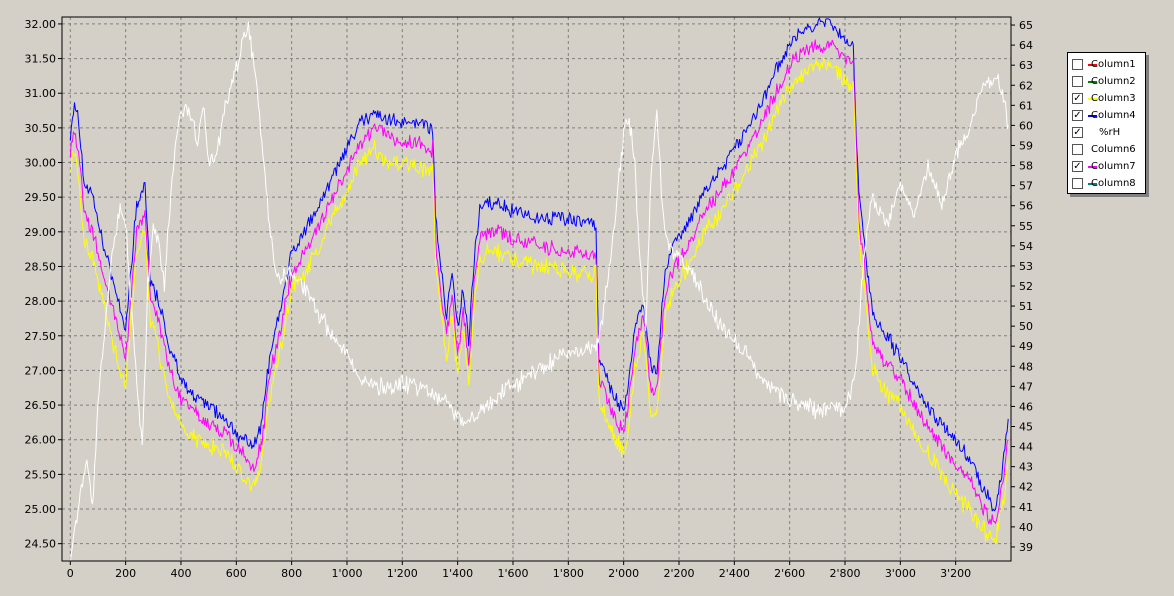 This screenshot has height=596, width=1174. Describe the element at coordinates (1026, 105) in the screenshot. I see `y-right-tick-label: 61` at that location.